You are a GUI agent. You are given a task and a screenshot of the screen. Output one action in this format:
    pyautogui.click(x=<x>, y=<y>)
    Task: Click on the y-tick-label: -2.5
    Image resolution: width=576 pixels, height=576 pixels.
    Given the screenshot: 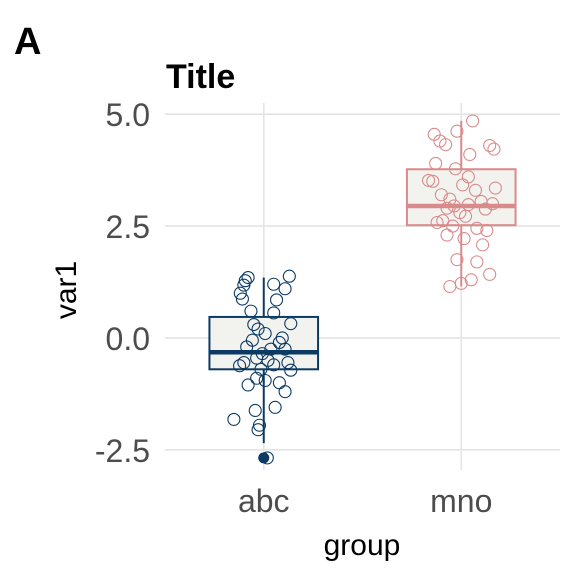 What is the action you would take?
    pyautogui.click(x=122, y=451)
    